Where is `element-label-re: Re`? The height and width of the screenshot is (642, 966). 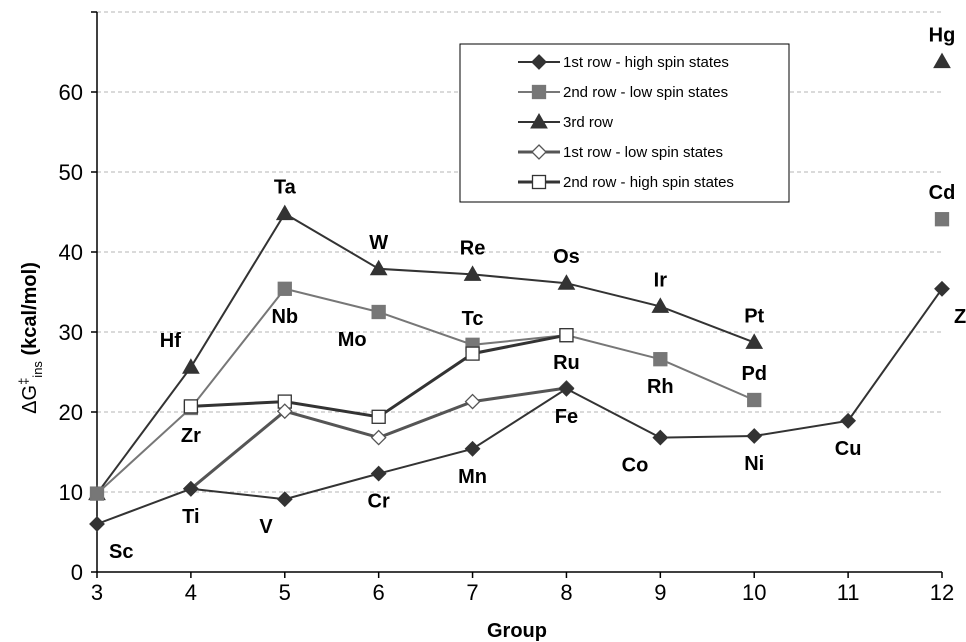 element-label-re: Re is located at coordinates (473, 248).